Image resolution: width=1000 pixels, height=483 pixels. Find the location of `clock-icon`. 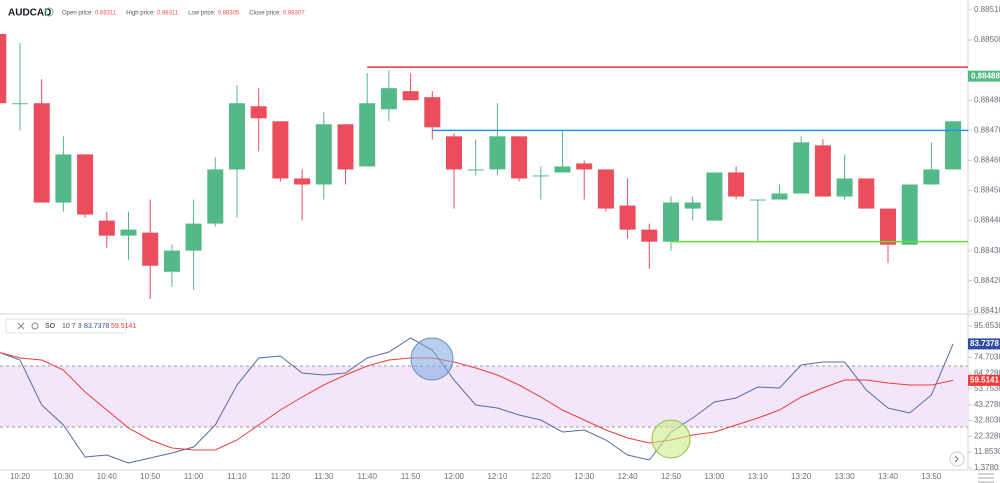

clock-icon is located at coordinates (49, 12).